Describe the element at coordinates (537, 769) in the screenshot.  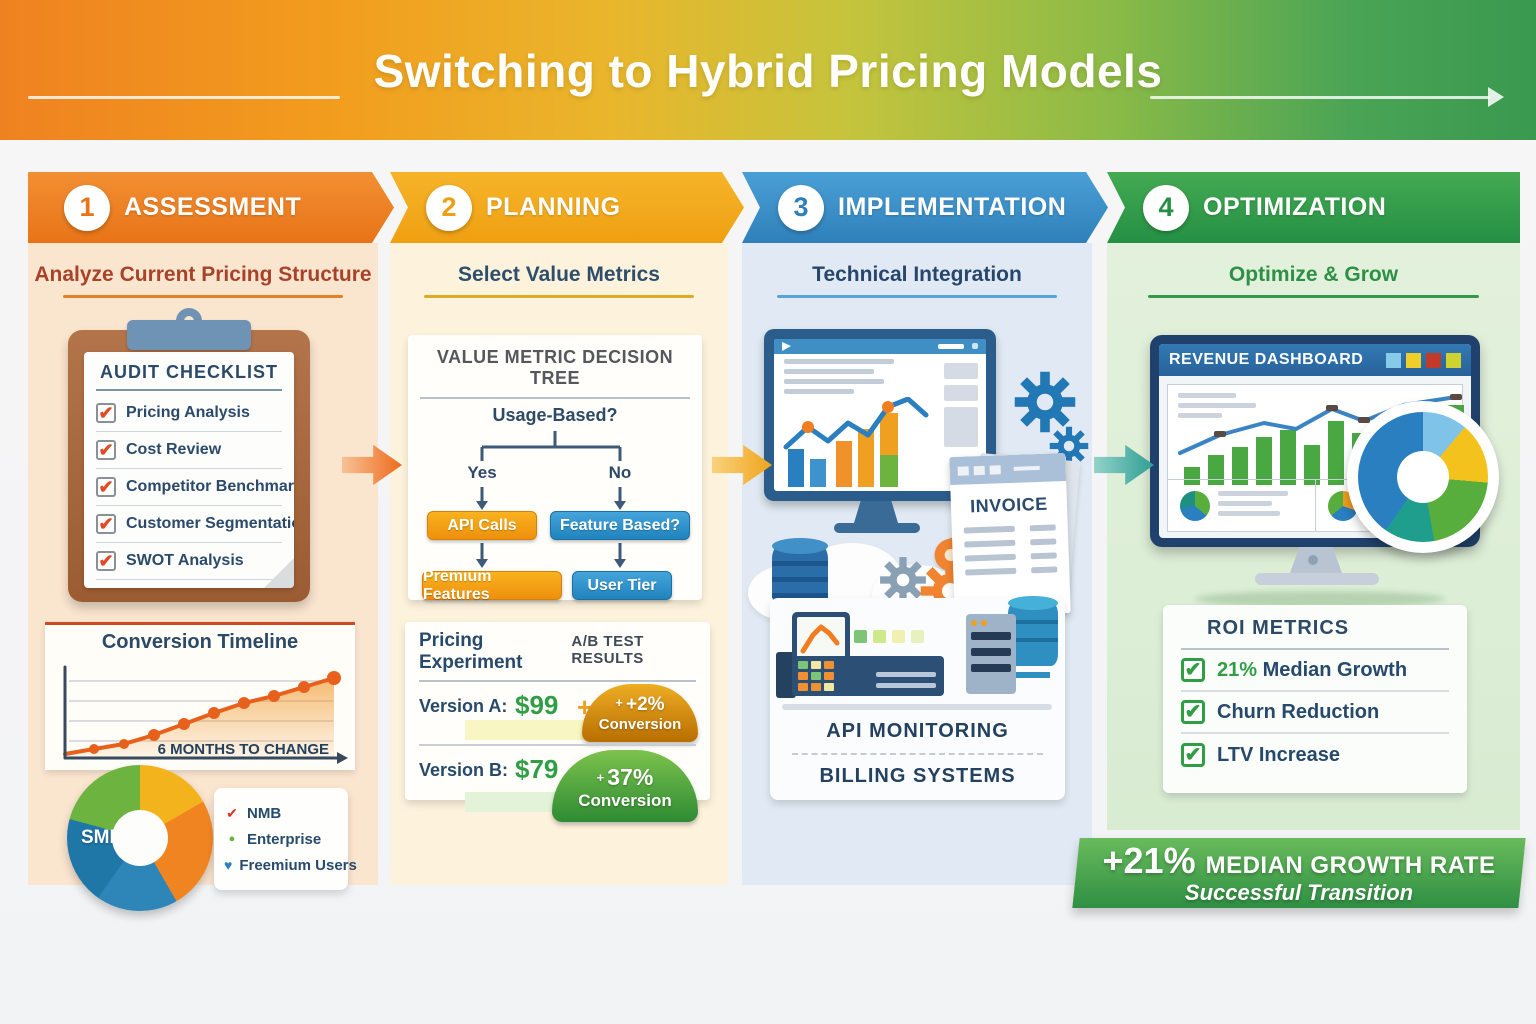
I see `version-b-price: $79` at that location.